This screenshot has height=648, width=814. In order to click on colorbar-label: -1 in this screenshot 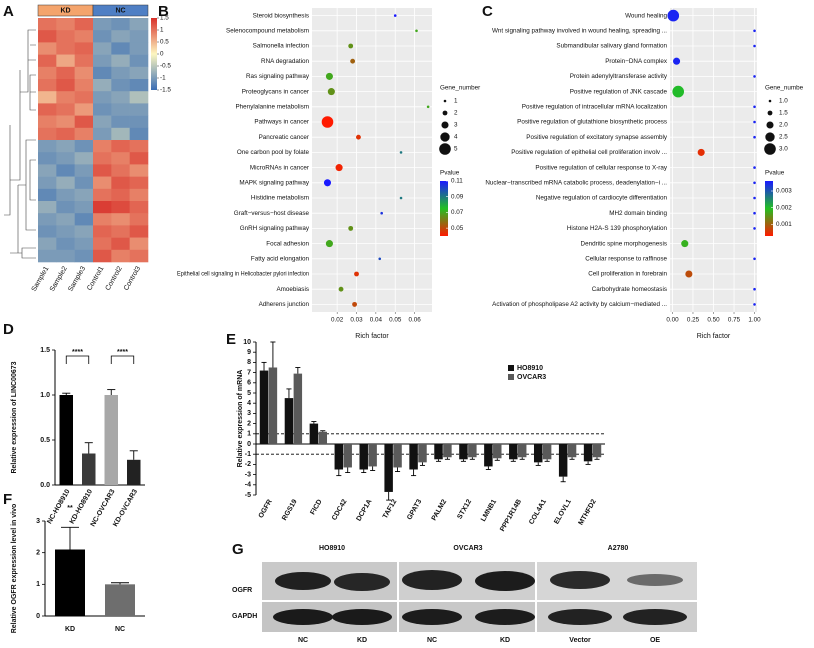, I will do `click(163, 78)`.